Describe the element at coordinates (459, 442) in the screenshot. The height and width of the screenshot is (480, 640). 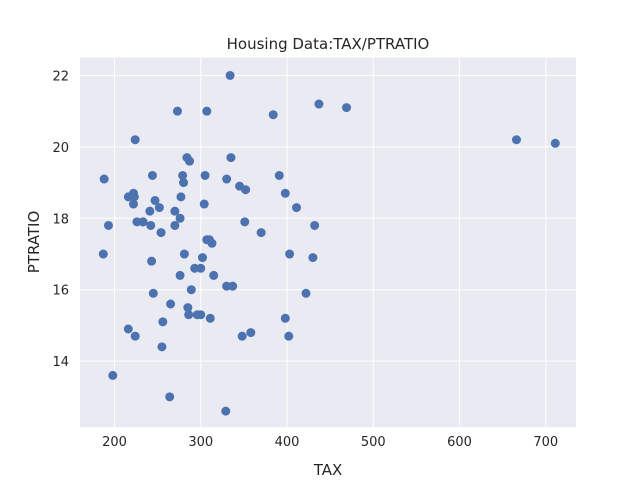
I see `x-tick-label: 600` at that location.